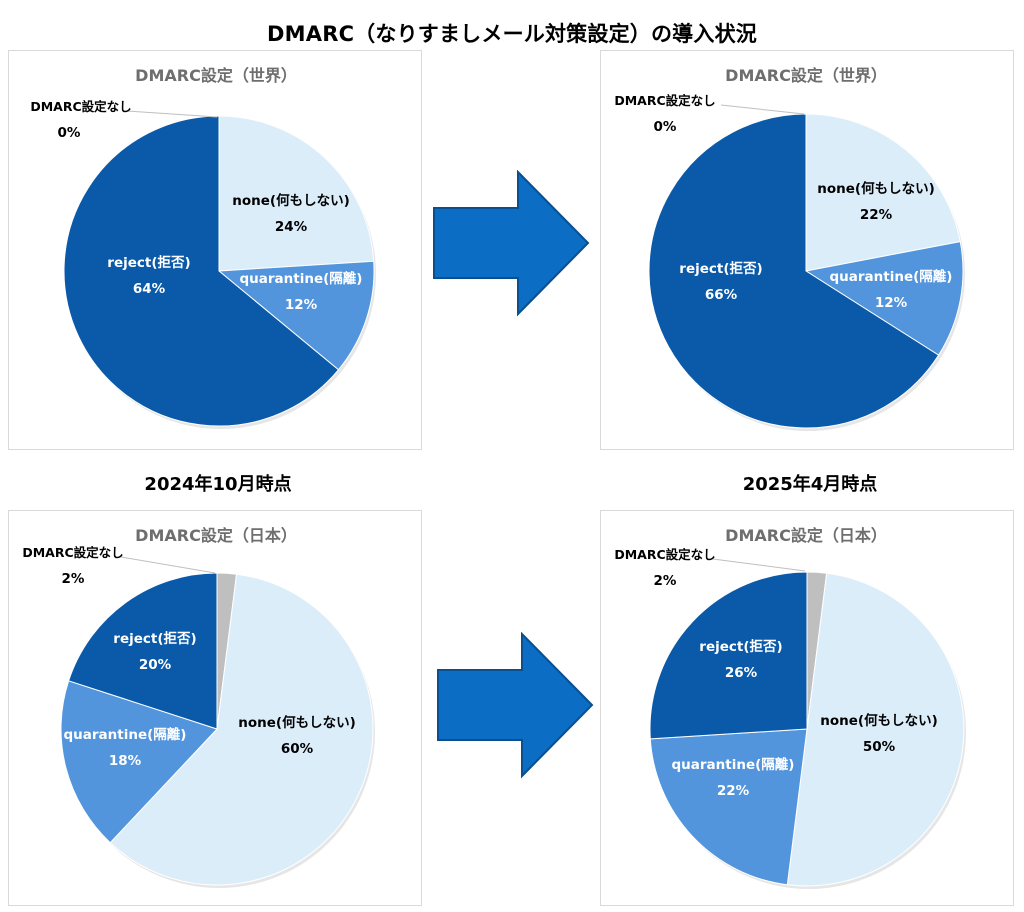  I want to click on slice-value-reject: 64%, so click(149, 289).